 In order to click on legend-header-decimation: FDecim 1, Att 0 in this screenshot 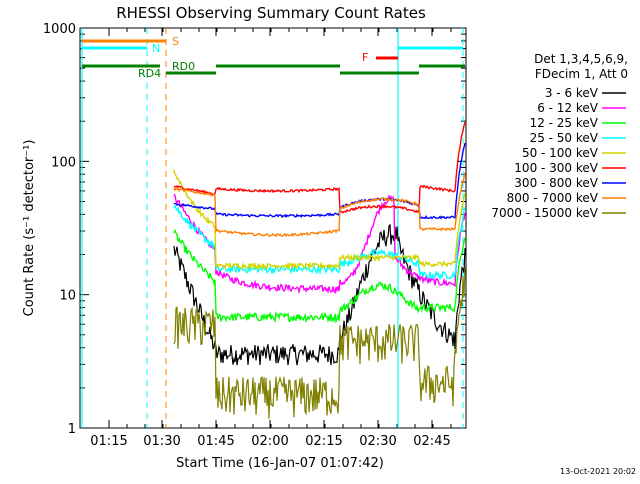, I will do `click(581, 74)`.